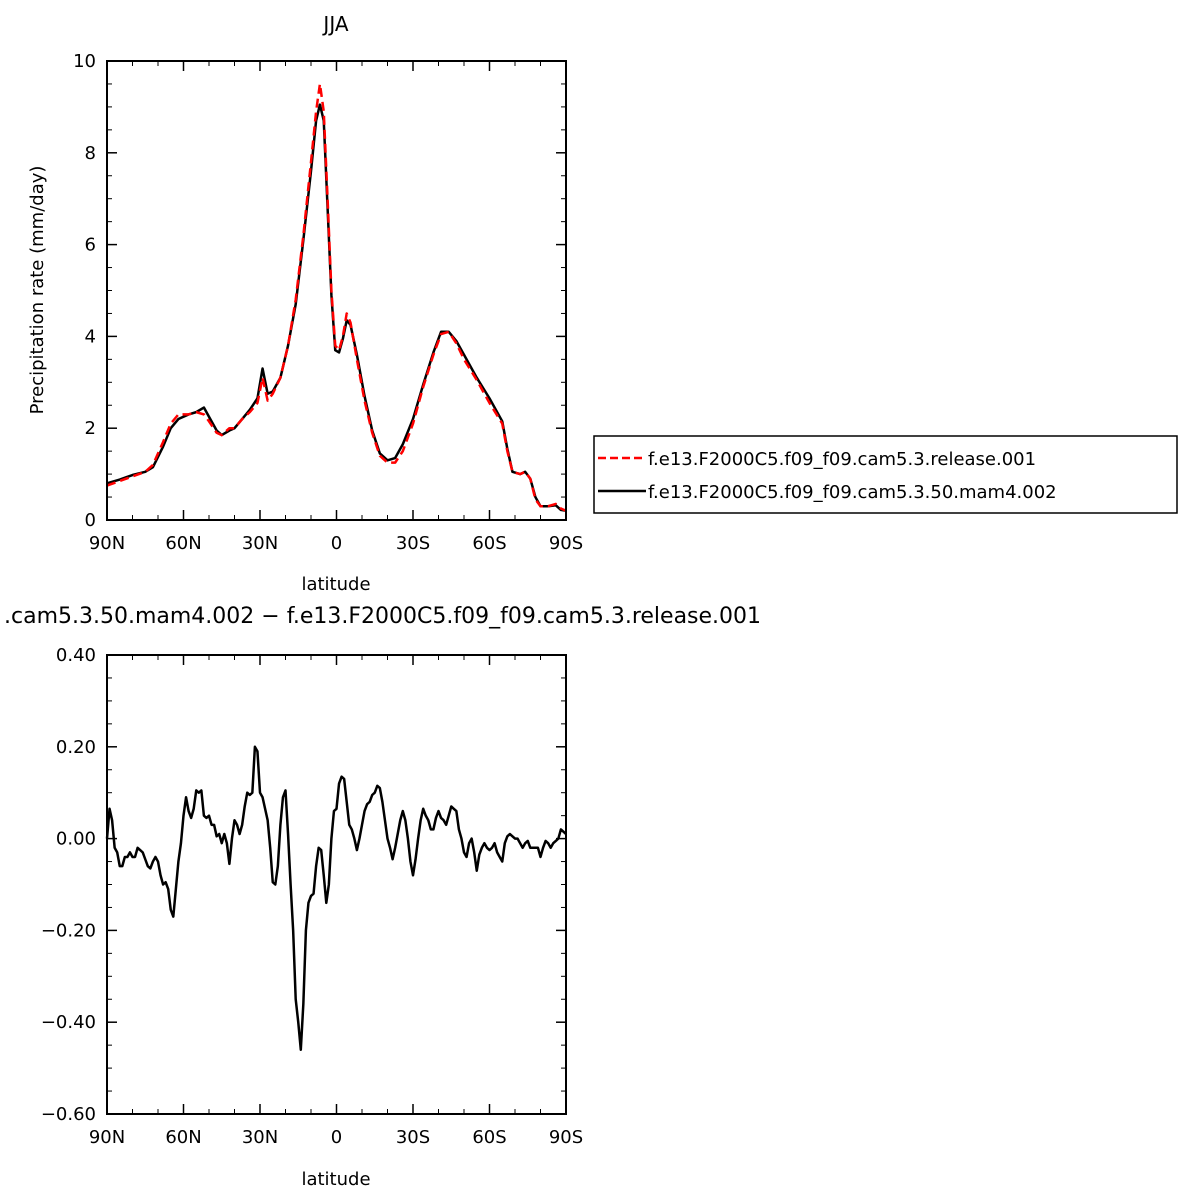 This screenshot has height=1197, width=1199. Describe the element at coordinates (68, 1114) in the screenshot. I see `bottom-y-tick-label: −0.60` at that location.